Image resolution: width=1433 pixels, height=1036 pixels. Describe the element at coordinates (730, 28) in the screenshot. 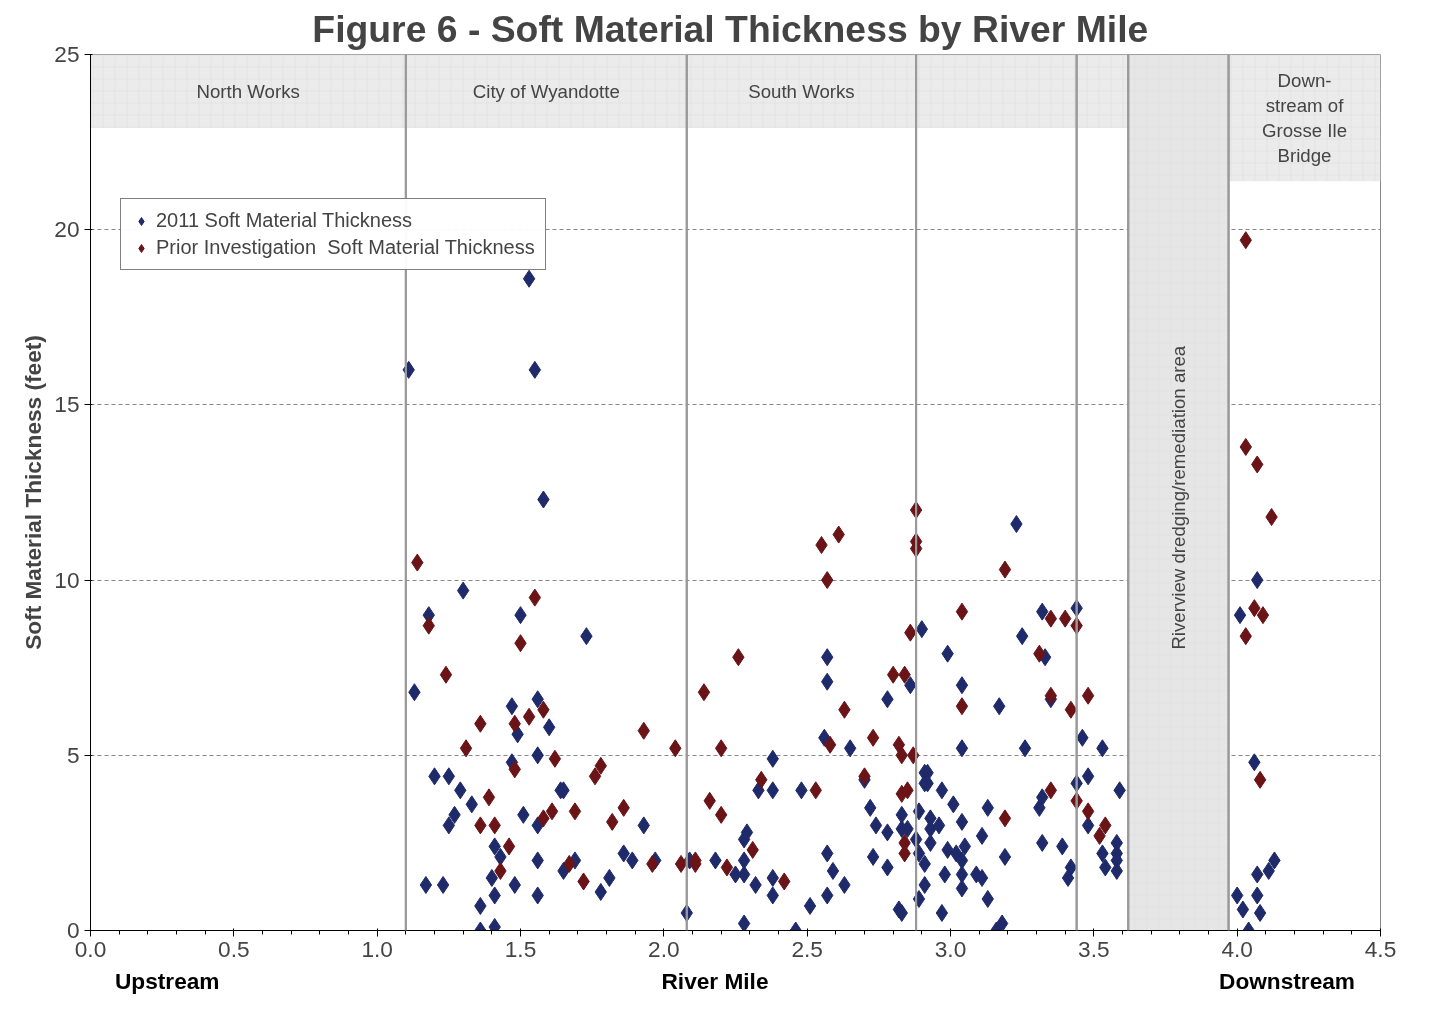

I see `chart-title: Figure 6 - Soft Material Thickness by River Mile` at that location.